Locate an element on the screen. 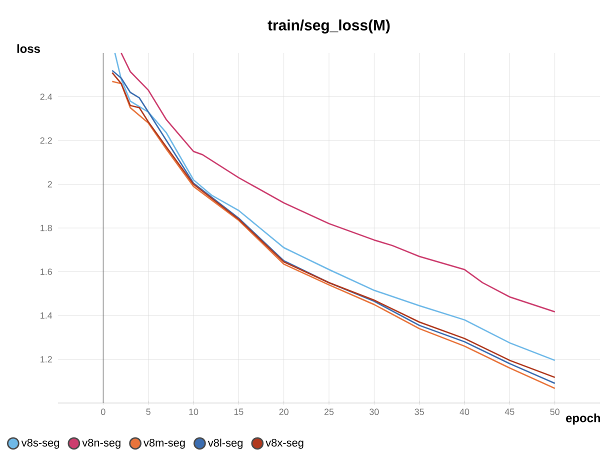 This screenshot has width=610, height=461. x-tick-label: 20 is located at coordinates (283, 411).